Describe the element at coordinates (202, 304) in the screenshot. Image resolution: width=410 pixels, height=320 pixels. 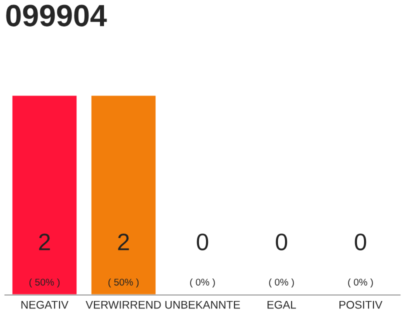
I see `x-tick-label: UNBEKANNTE` at that location.